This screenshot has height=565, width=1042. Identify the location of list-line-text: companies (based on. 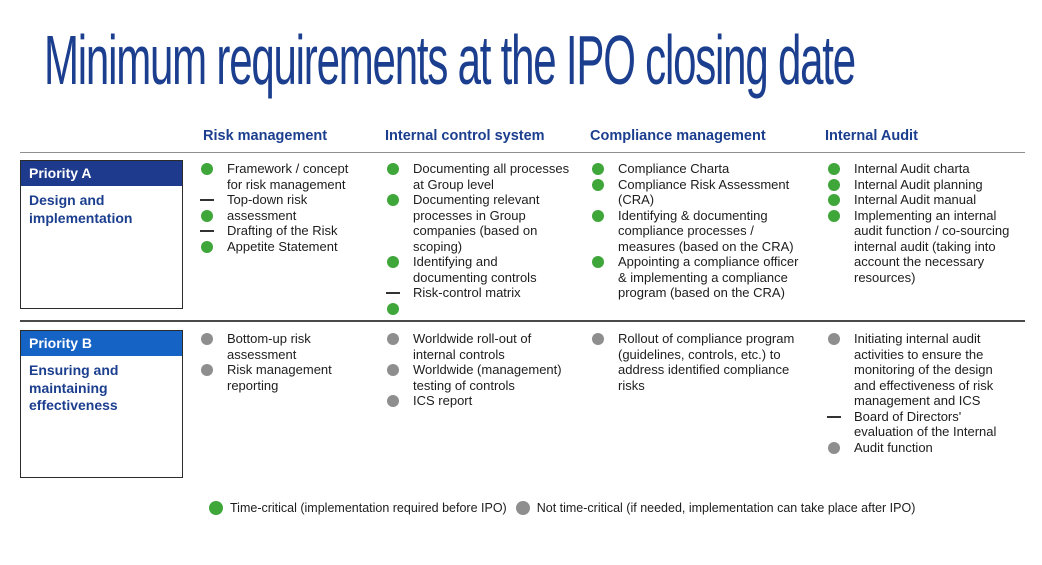
(475, 230).